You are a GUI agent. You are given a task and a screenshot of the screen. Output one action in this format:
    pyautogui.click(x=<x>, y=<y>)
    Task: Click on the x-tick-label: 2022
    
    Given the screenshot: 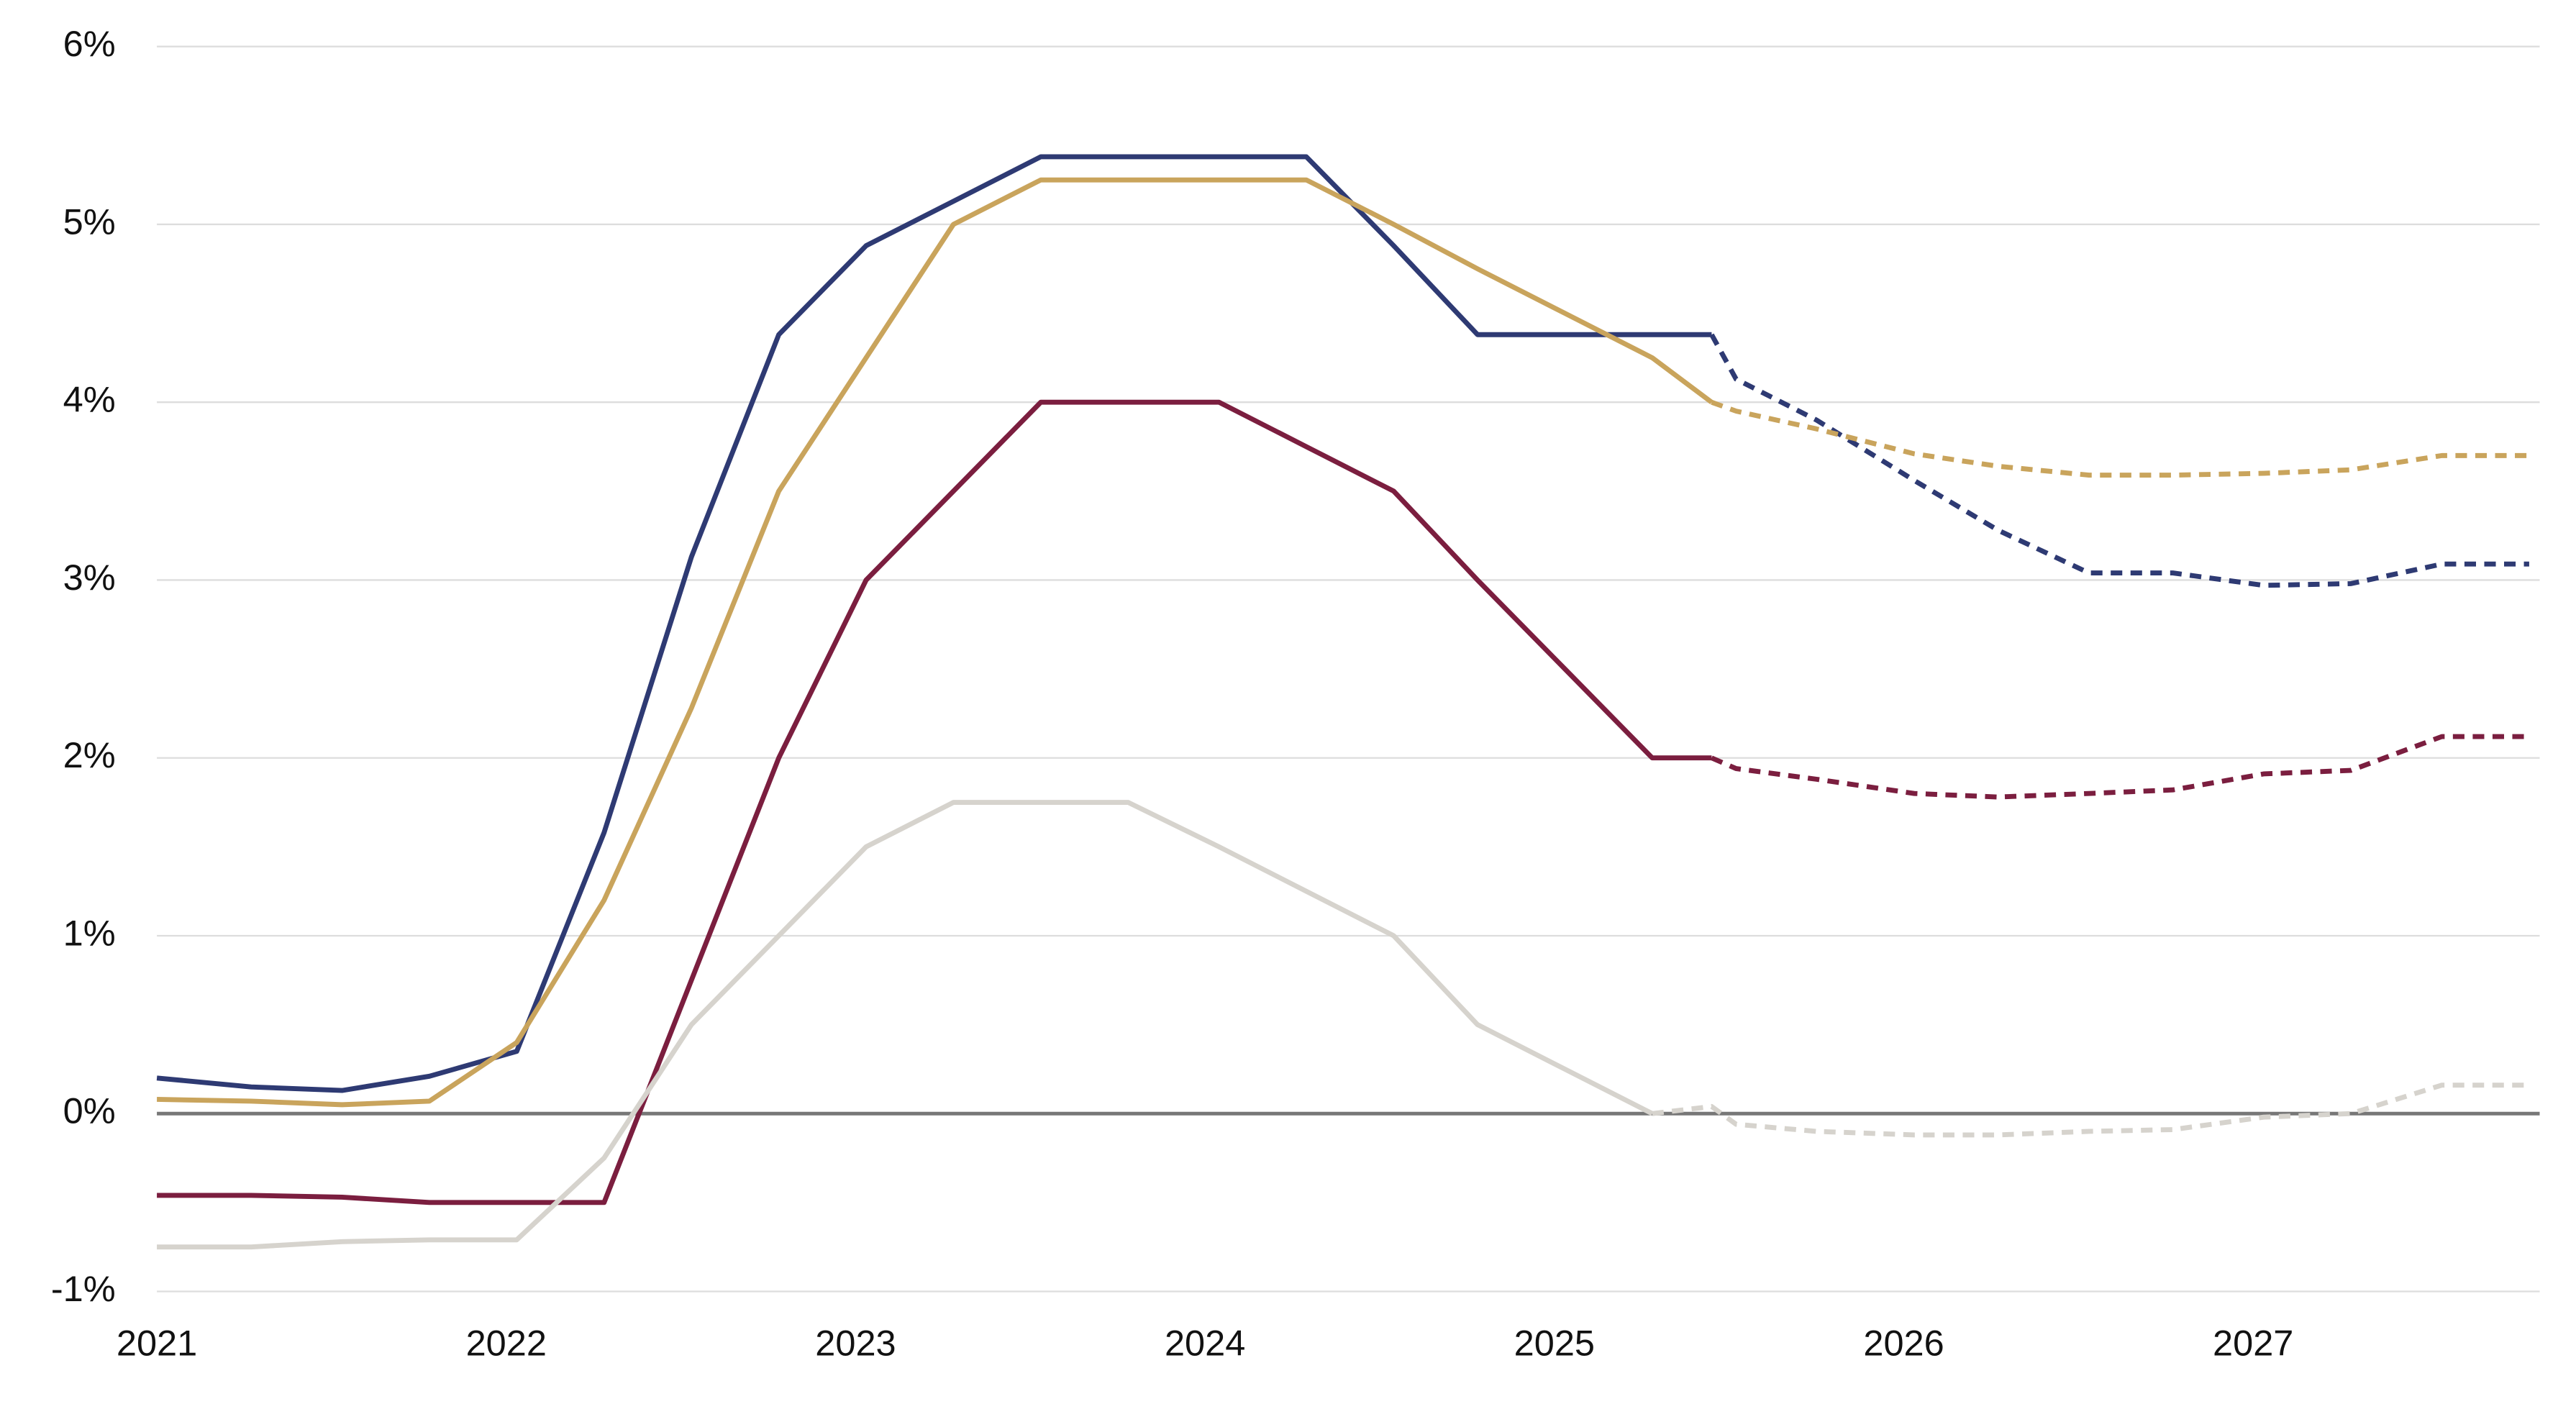 What is the action you would take?
    pyautogui.click(x=507, y=1344)
    